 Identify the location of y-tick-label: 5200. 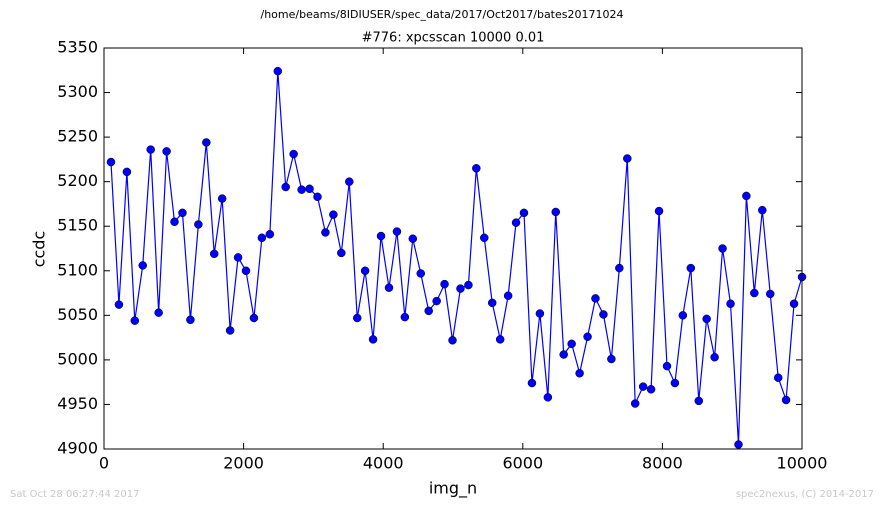
(77, 180).